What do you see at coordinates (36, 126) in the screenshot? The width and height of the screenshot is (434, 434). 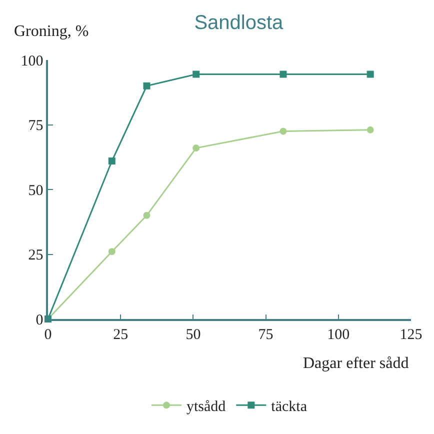 I see `y-tick-label: 75` at bounding box center [36, 126].